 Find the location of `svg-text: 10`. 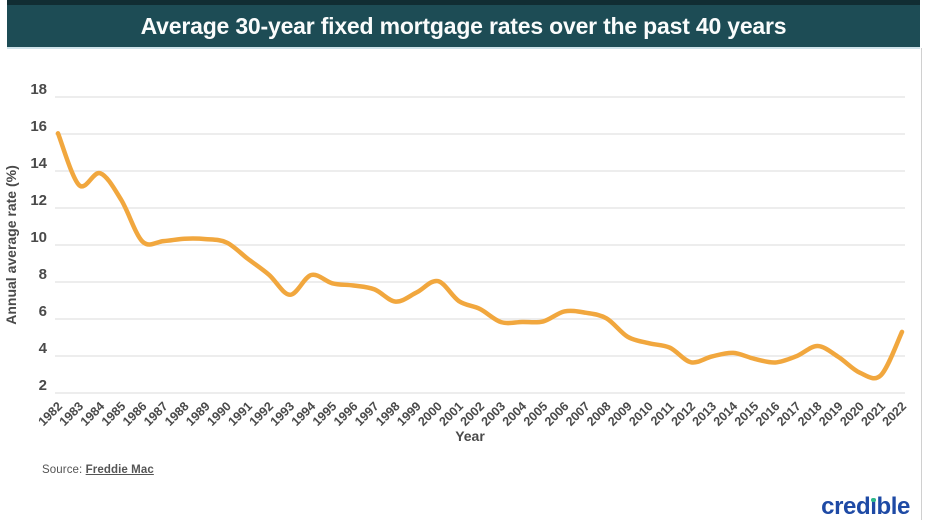

svg-text: 10 is located at coordinates (38, 237).